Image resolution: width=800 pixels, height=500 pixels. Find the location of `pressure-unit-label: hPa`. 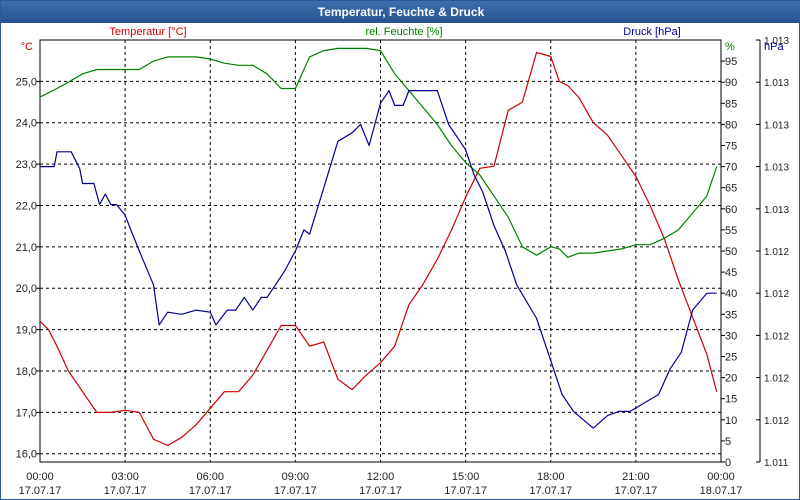

pressure-unit-label: hPa is located at coordinates (774, 47).